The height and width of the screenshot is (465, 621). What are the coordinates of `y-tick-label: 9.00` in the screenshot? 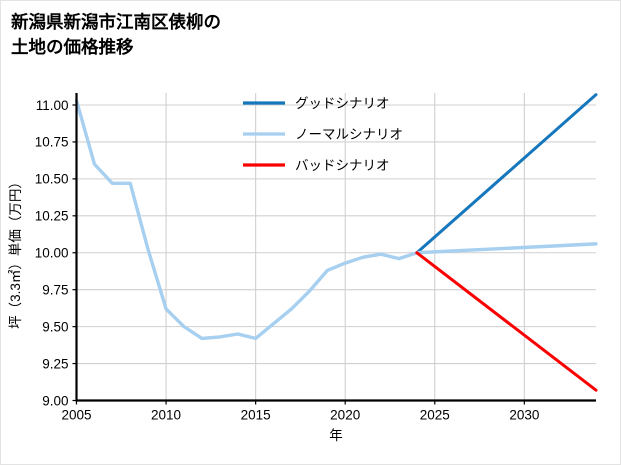 It's located at (55, 400).